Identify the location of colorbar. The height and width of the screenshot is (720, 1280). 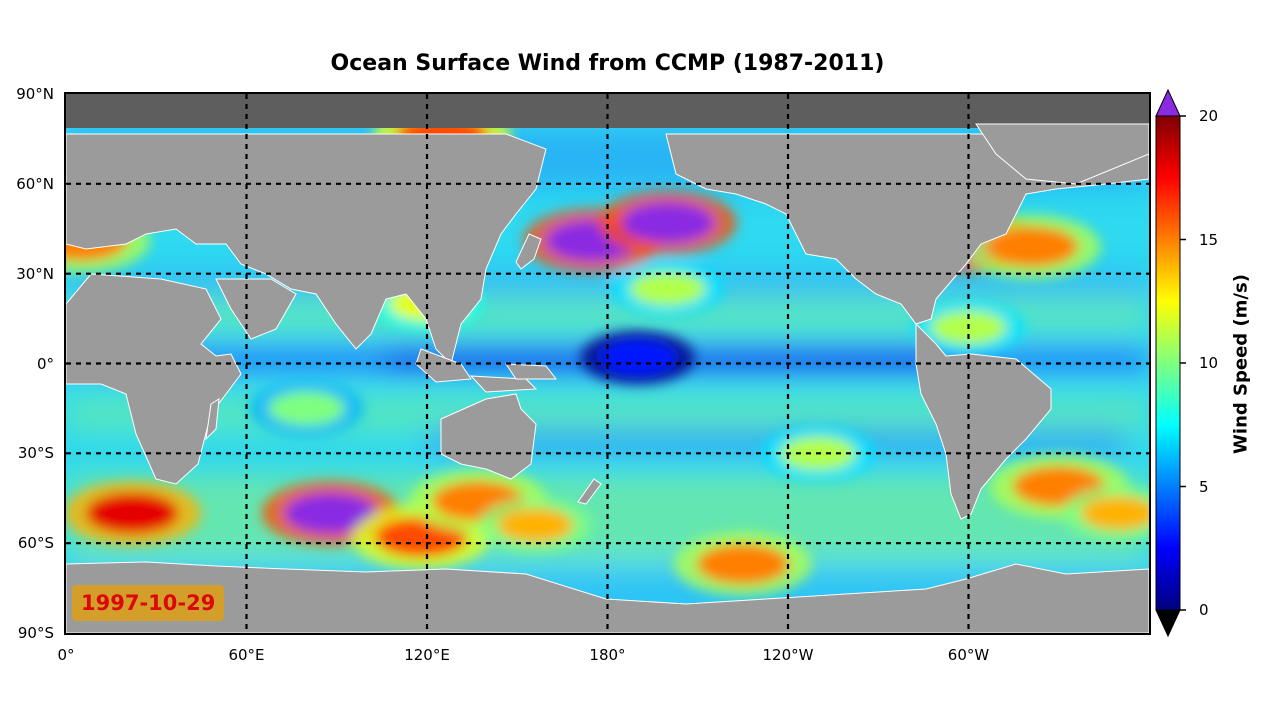
(1170, 363).